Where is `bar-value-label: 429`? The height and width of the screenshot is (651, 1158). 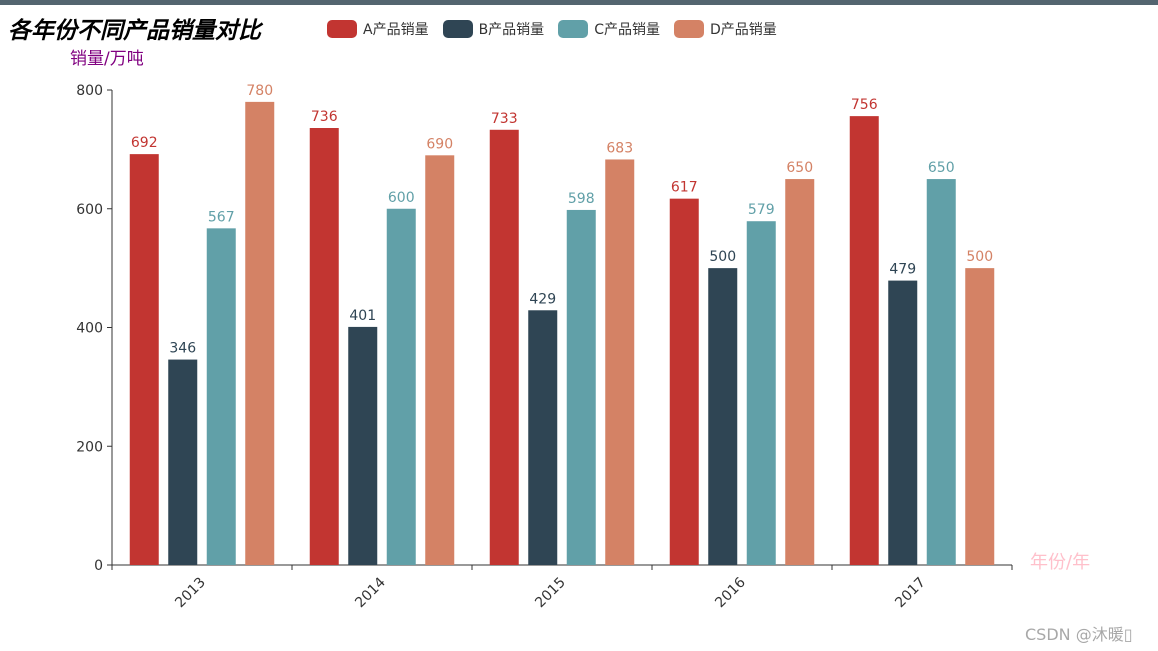 bar-value-label: 429 is located at coordinates (542, 299).